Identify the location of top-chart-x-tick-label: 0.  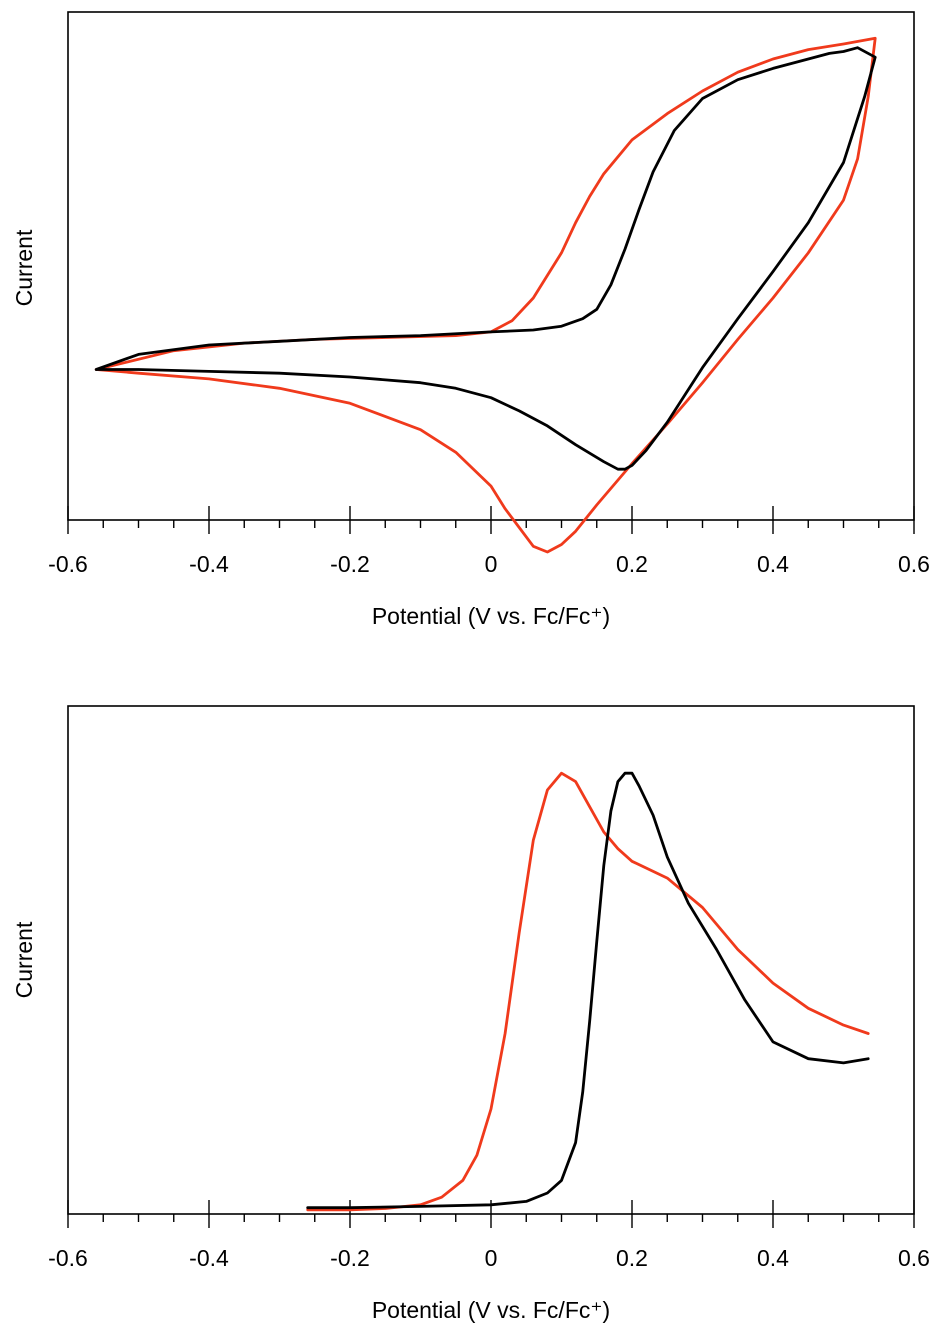
(491, 564).